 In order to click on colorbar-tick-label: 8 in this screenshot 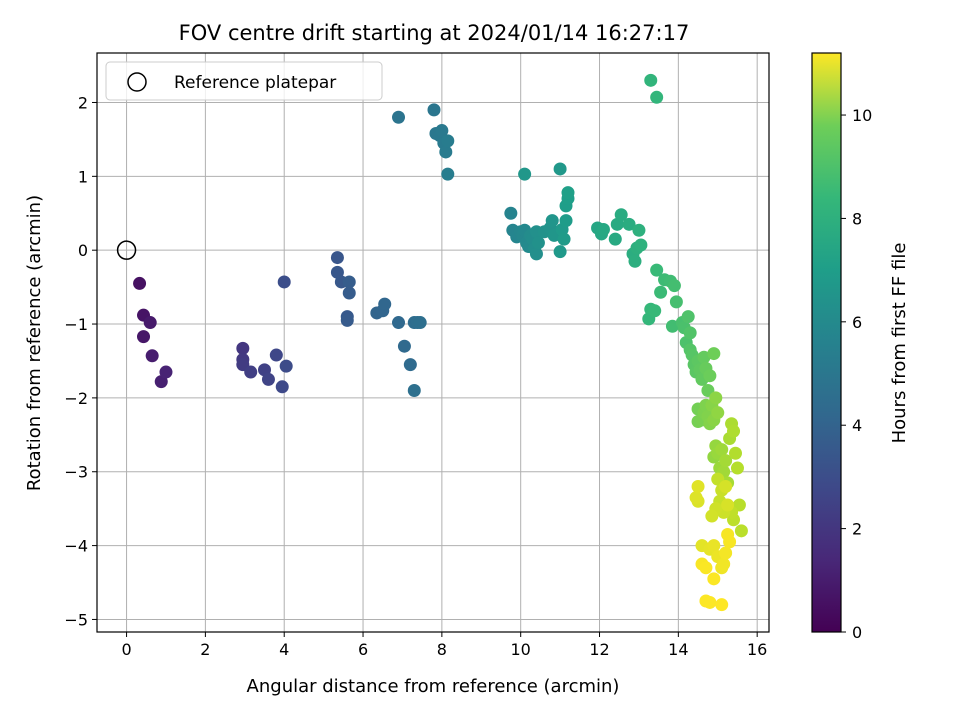, I will do `click(857, 218)`.